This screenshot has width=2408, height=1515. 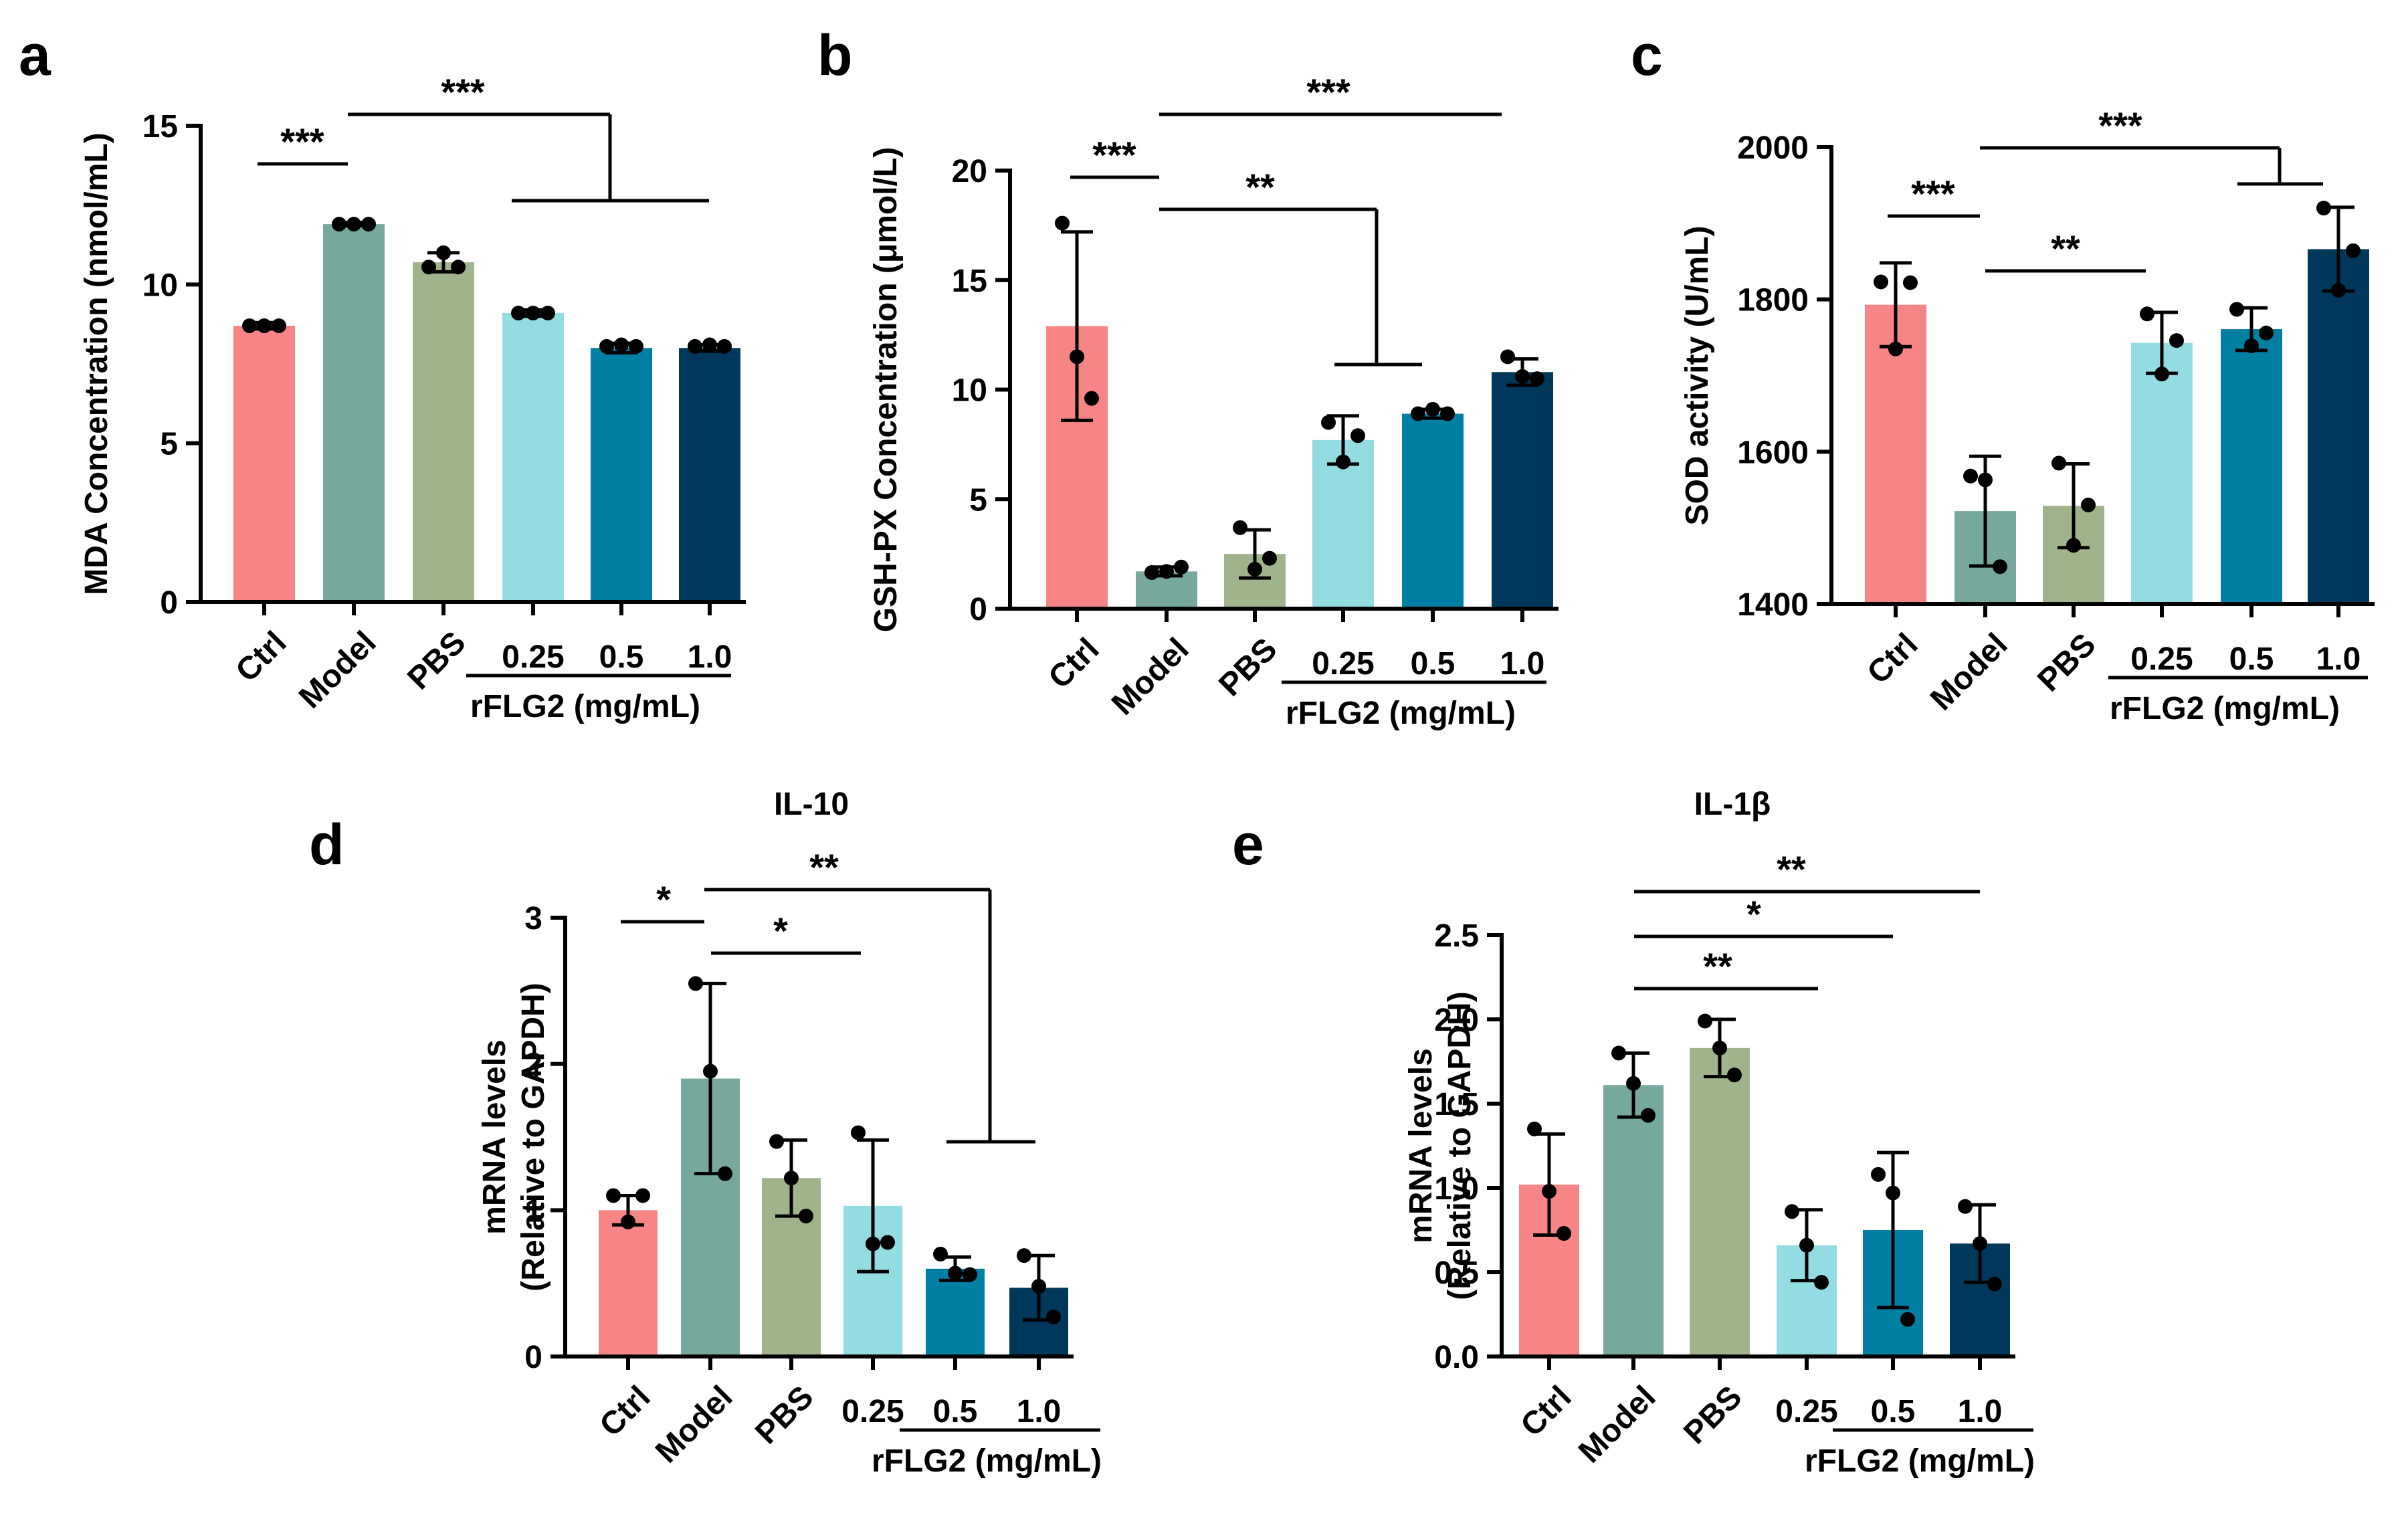 What do you see at coordinates (1773, 452) in the screenshot?
I see `y-tick-label: 1600` at bounding box center [1773, 452].